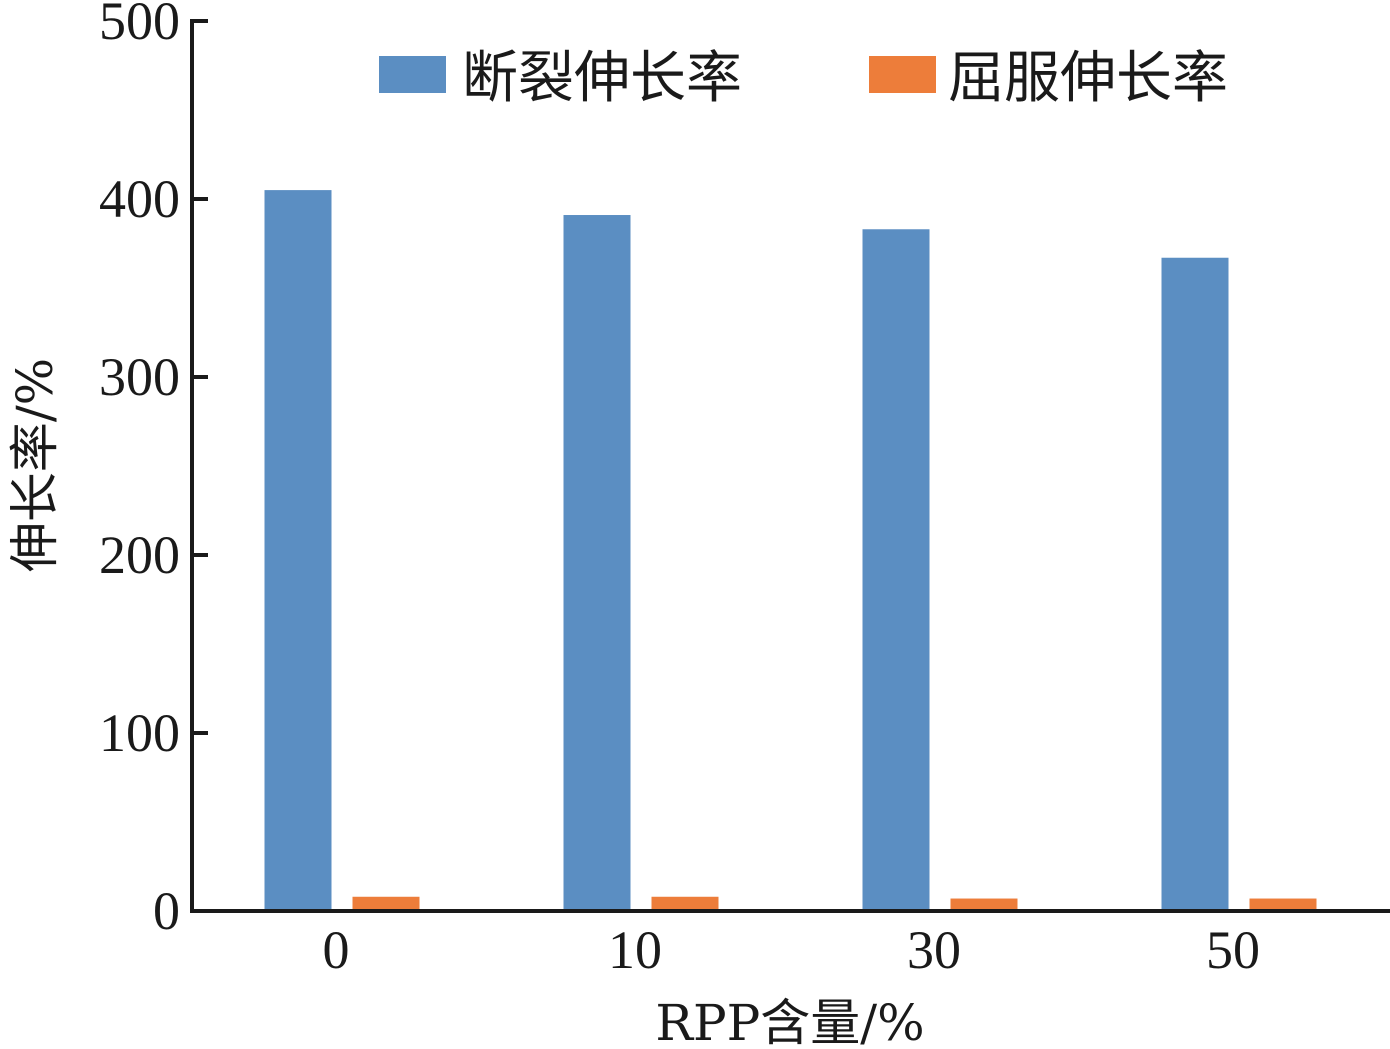  What do you see at coordinates (792, 950) in the screenshot?
I see `x-ticks-group: 0 10 30 50` at bounding box center [792, 950].